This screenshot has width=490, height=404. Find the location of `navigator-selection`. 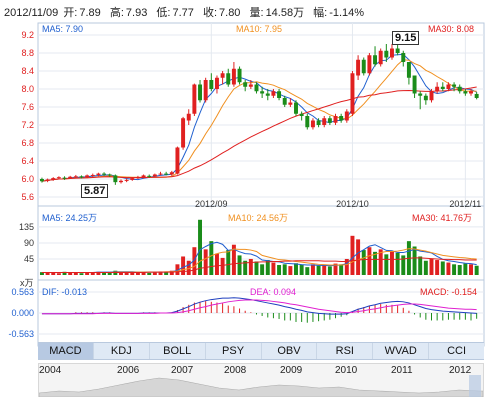

navigator-selection is located at coordinates (475, 386).